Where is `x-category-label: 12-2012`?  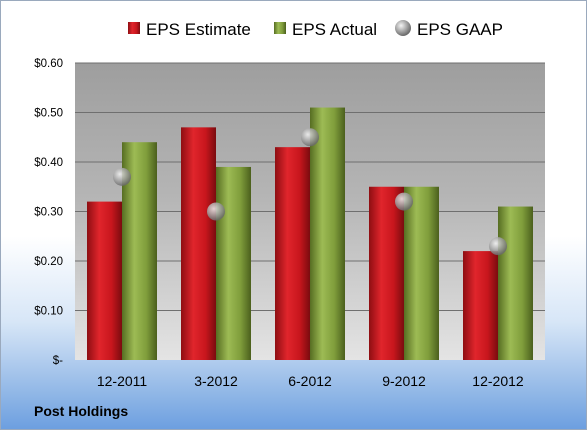
x-category-label: 12-2012 is located at coordinates (498, 381).